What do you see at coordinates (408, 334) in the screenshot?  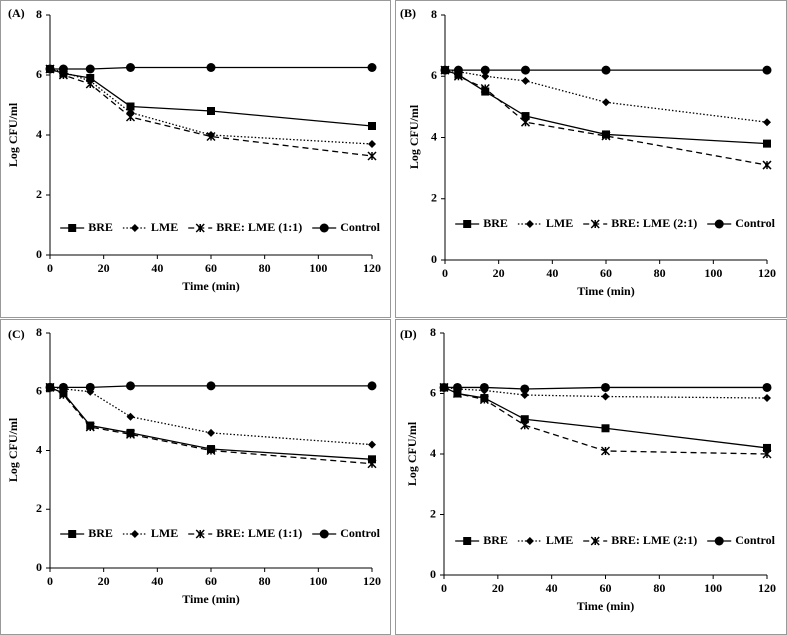 I see `panel-label: (D)` at bounding box center [408, 334].